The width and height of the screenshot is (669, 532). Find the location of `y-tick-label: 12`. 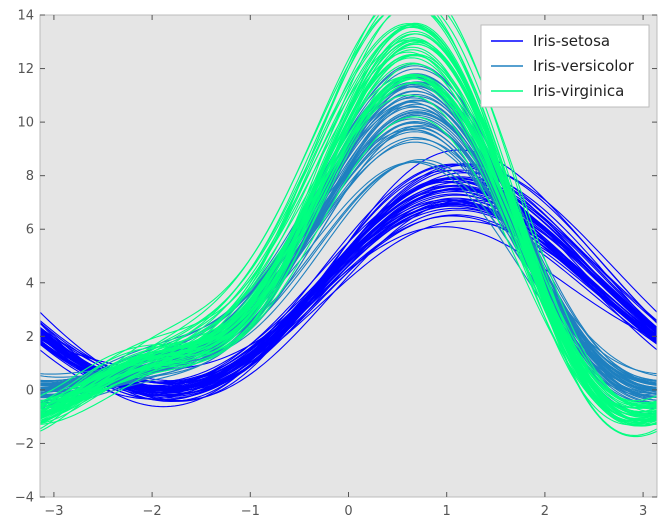

y-tick-label: 12 is located at coordinates (25, 69).